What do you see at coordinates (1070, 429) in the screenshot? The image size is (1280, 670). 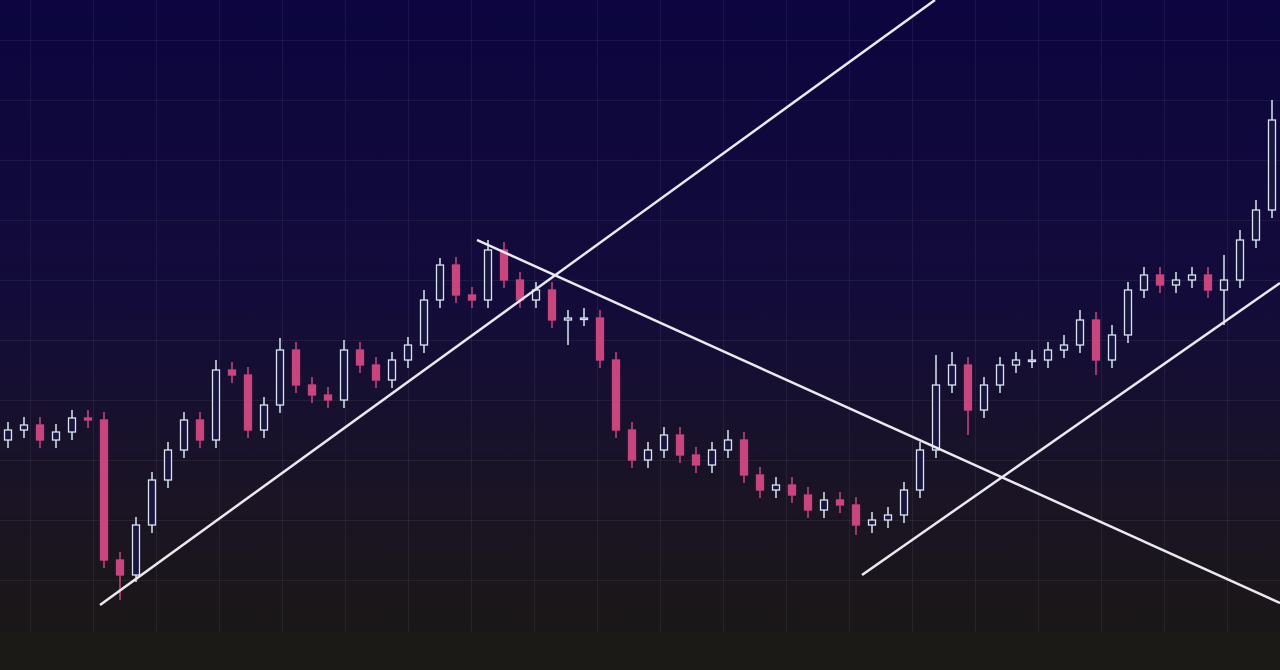 I see `trendline` at bounding box center [1070, 429].